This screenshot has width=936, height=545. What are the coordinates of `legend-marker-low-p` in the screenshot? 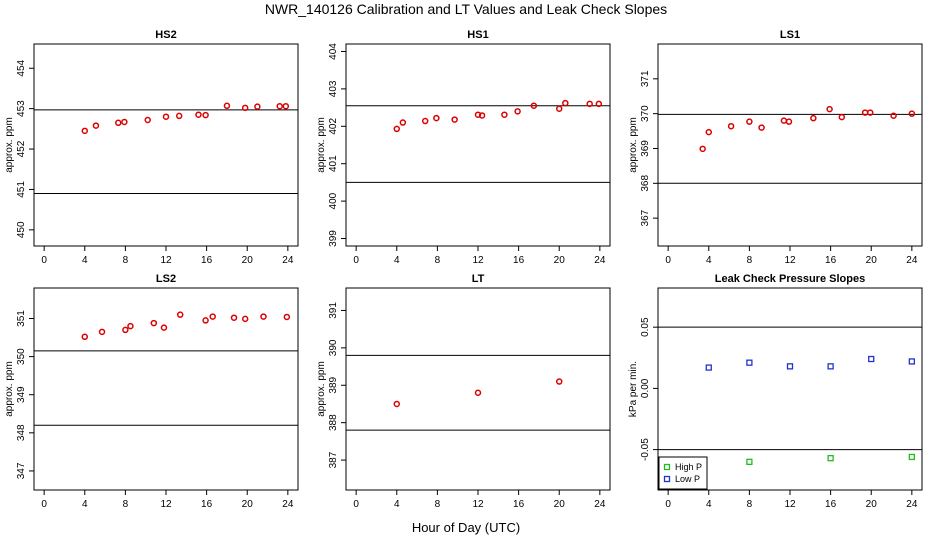 It's located at (667, 479).